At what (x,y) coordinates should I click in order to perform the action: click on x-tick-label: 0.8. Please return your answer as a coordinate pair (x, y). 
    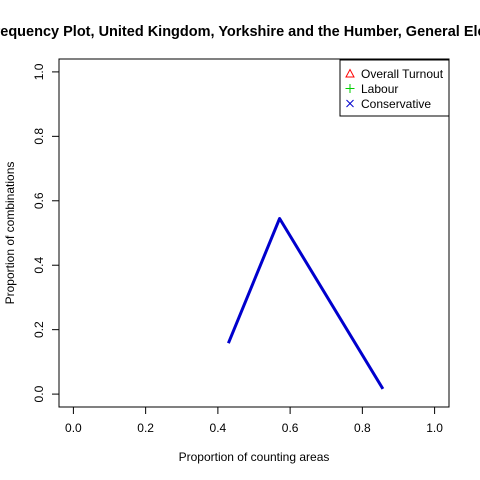
    Looking at the image, I should click on (362, 428).